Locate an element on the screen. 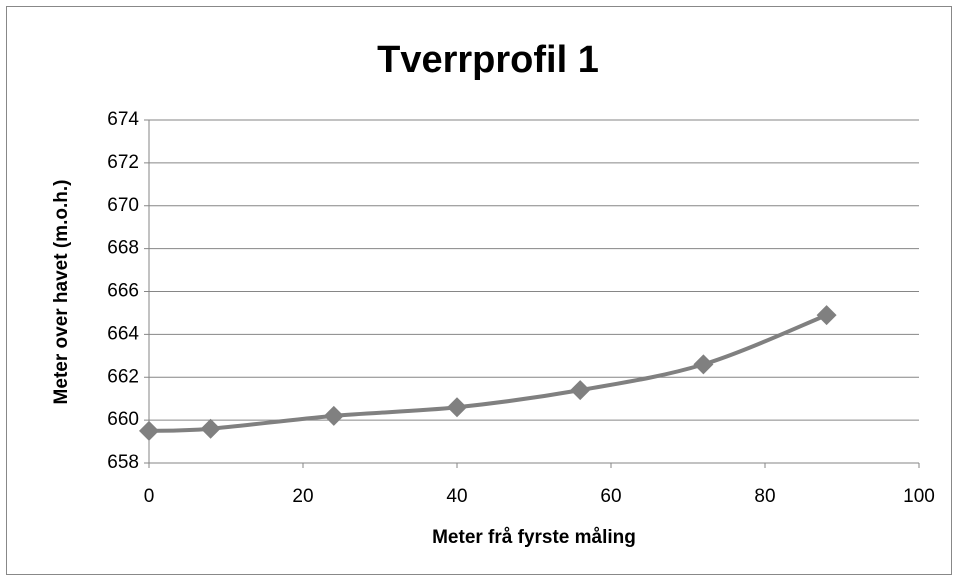 The width and height of the screenshot is (958, 581). x-tick-label: 80 is located at coordinates (764, 496).